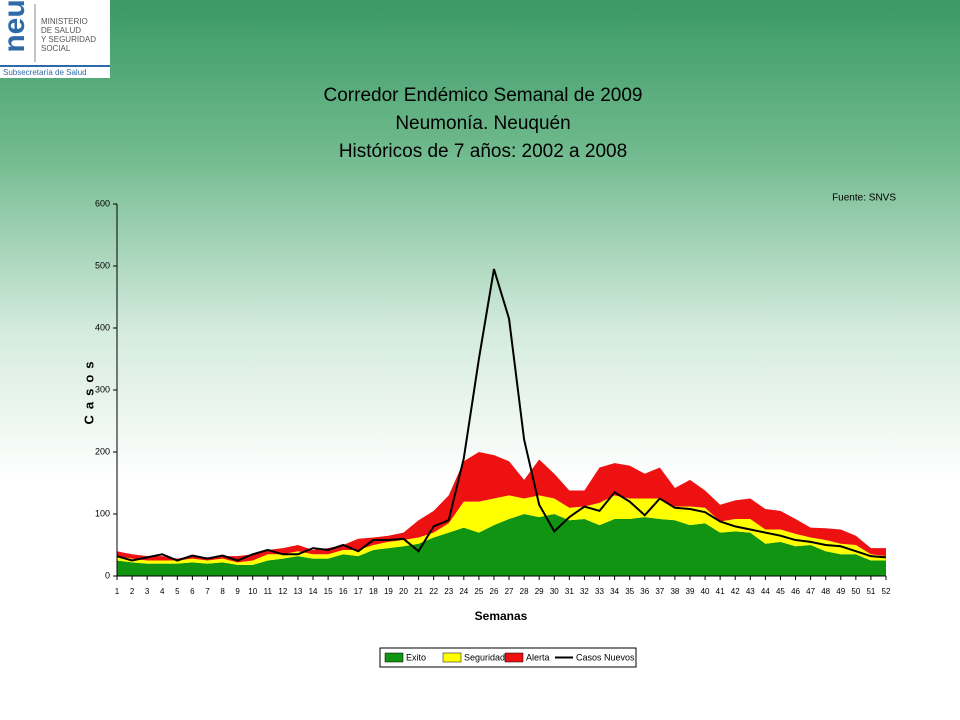 The height and width of the screenshot is (720, 960). What do you see at coordinates (61, 30) in the screenshot?
I see `ministry-line: DE SALUD` at bounding box center [61, 30].